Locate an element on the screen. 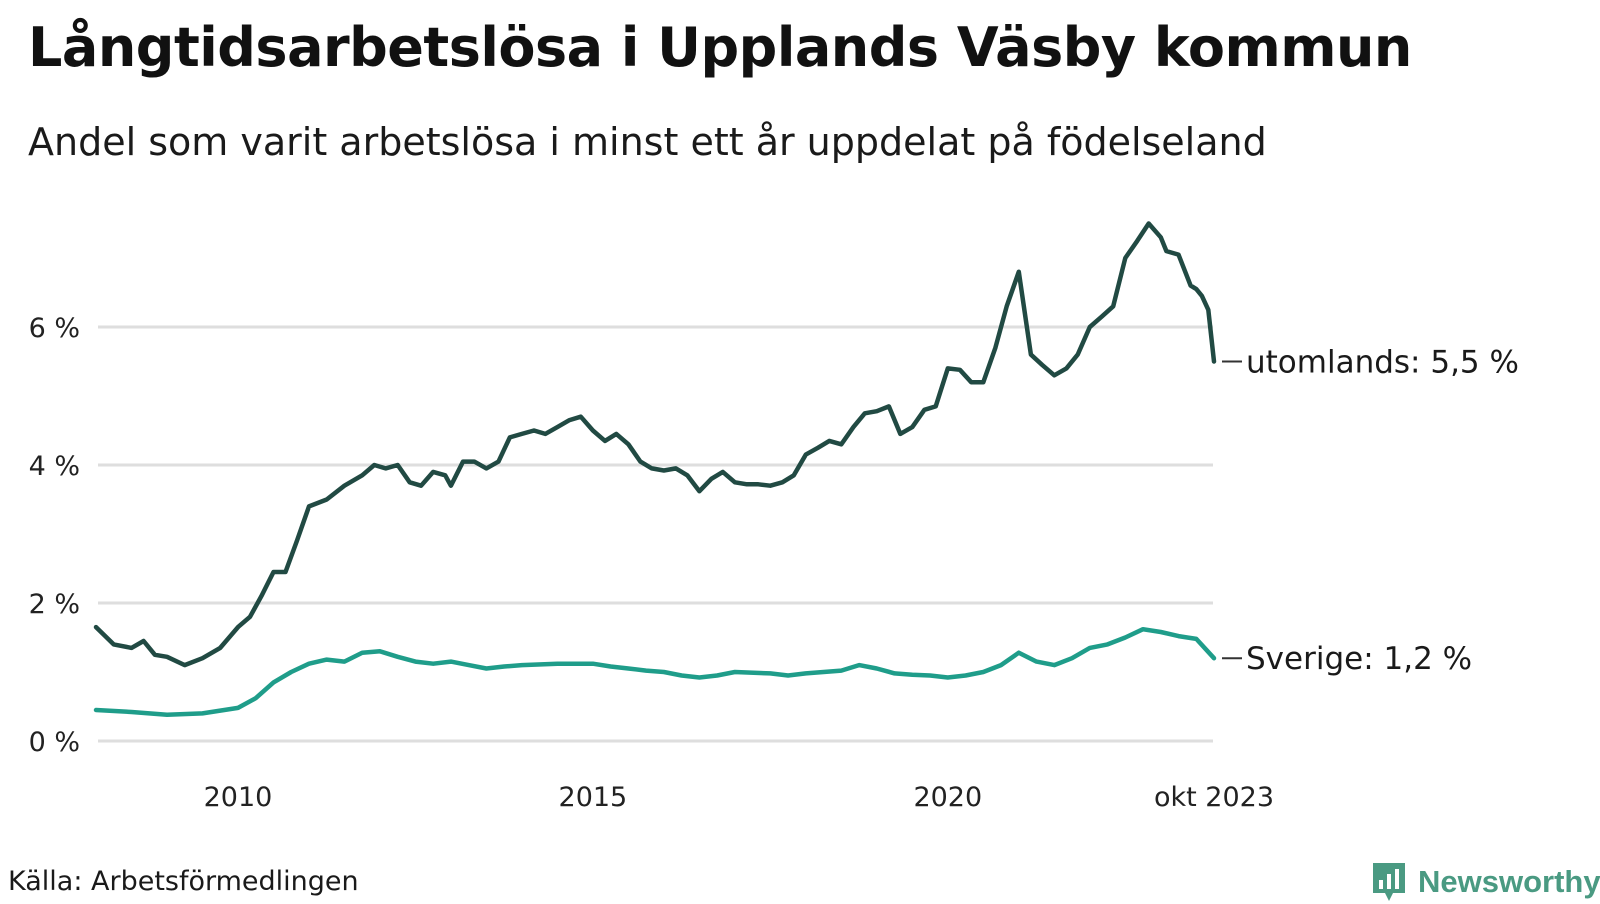 This screenshot has width=1600, height=904. y-tick-label: 2 % is located at coordinates (54, 604).